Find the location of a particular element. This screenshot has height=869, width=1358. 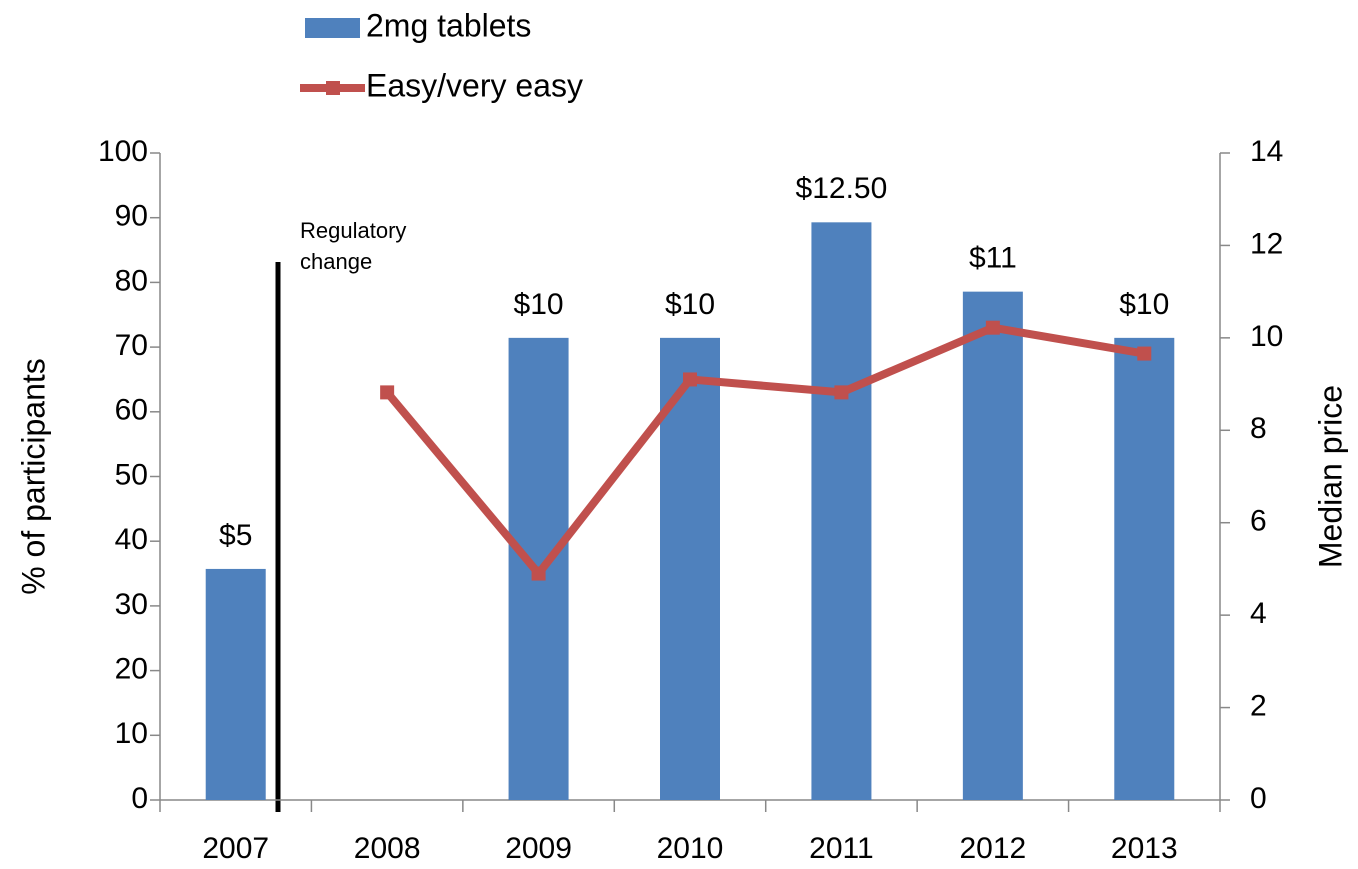

y-tick-label: 50 is located at coordinates (131, 474).